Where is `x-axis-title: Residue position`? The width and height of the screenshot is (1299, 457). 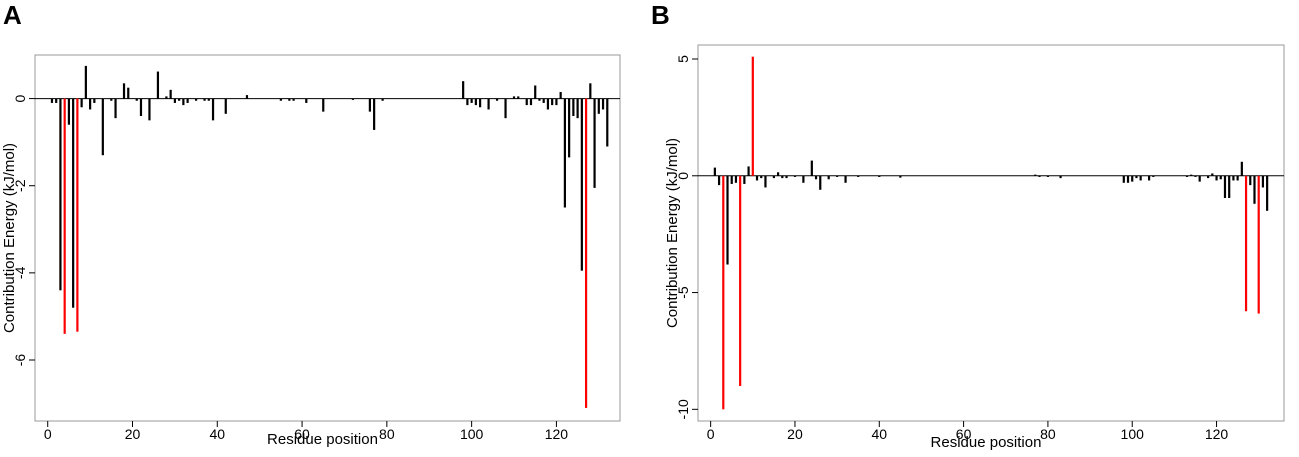
x-axis-title: Residue position is located at coordinates (322, 439).